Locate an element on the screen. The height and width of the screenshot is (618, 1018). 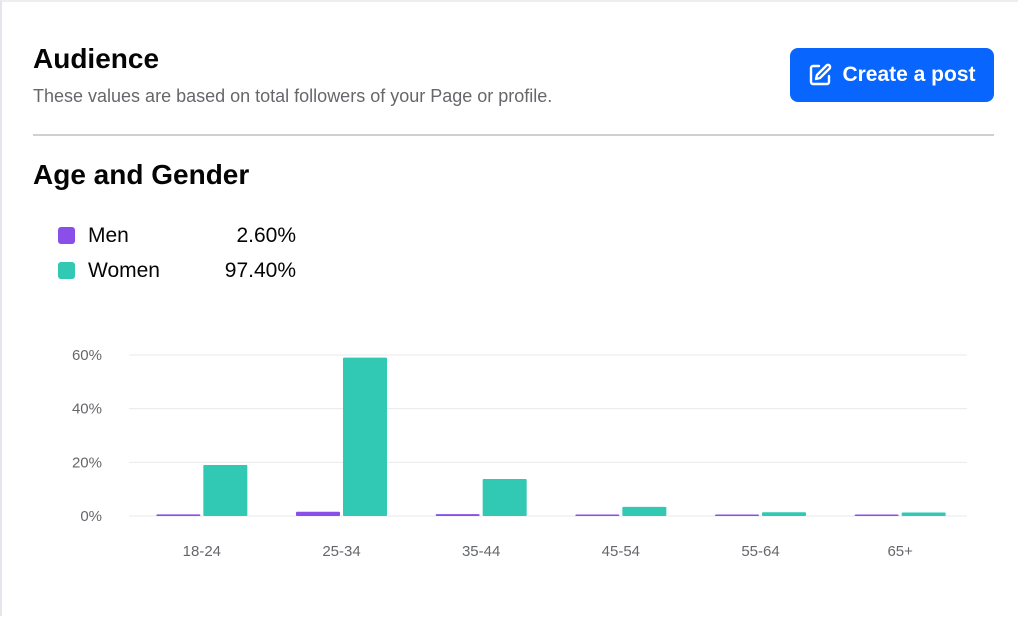
edit-icon is located at coordinates (820, 75).